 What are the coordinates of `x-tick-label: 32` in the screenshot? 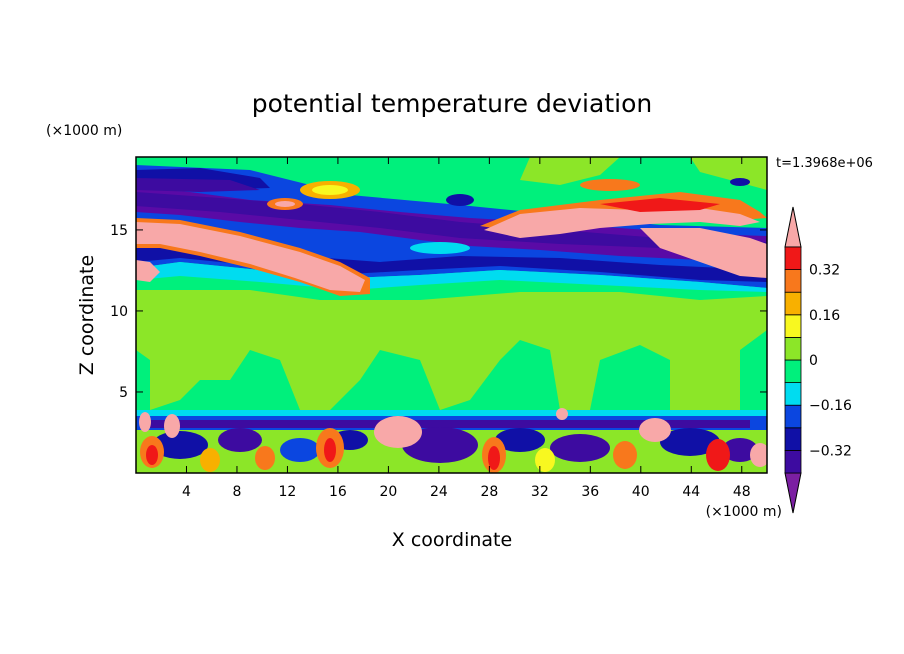 It's located at (540, 492).